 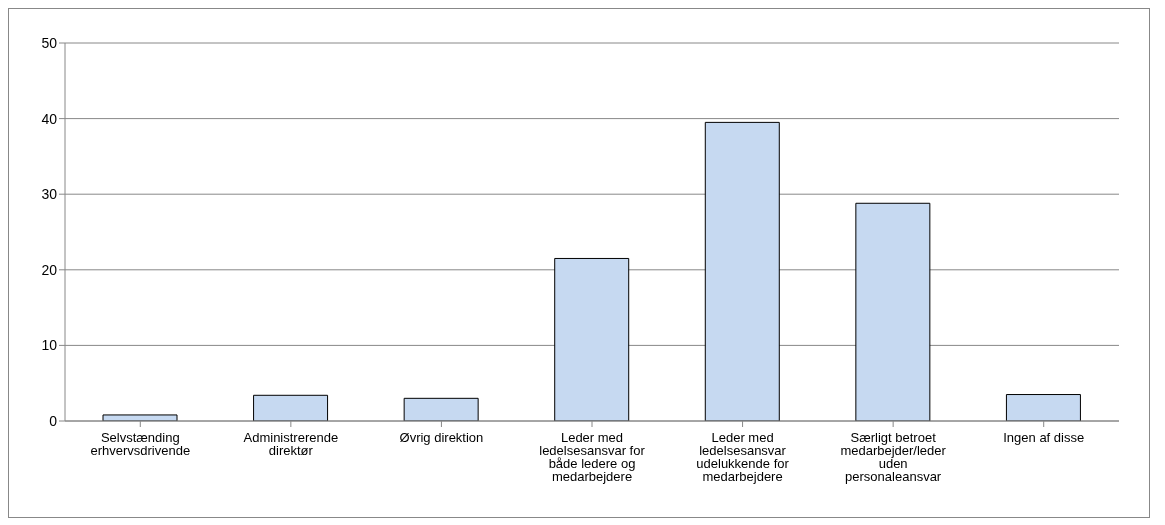 I want to click on y-tick-label: 10, so click(x=49, y=345).